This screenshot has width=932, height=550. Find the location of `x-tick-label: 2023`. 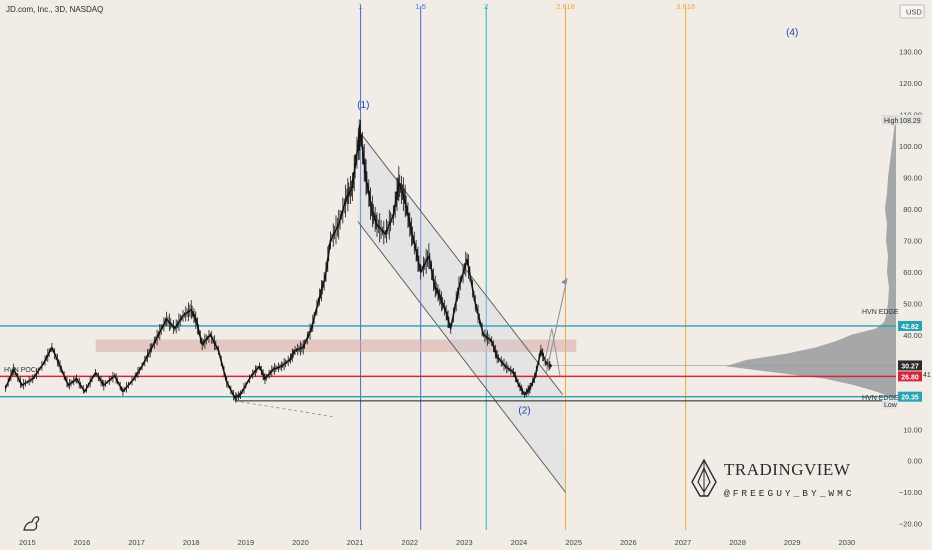

x-tick-label: 2023 is located at coordinates (464, 542).